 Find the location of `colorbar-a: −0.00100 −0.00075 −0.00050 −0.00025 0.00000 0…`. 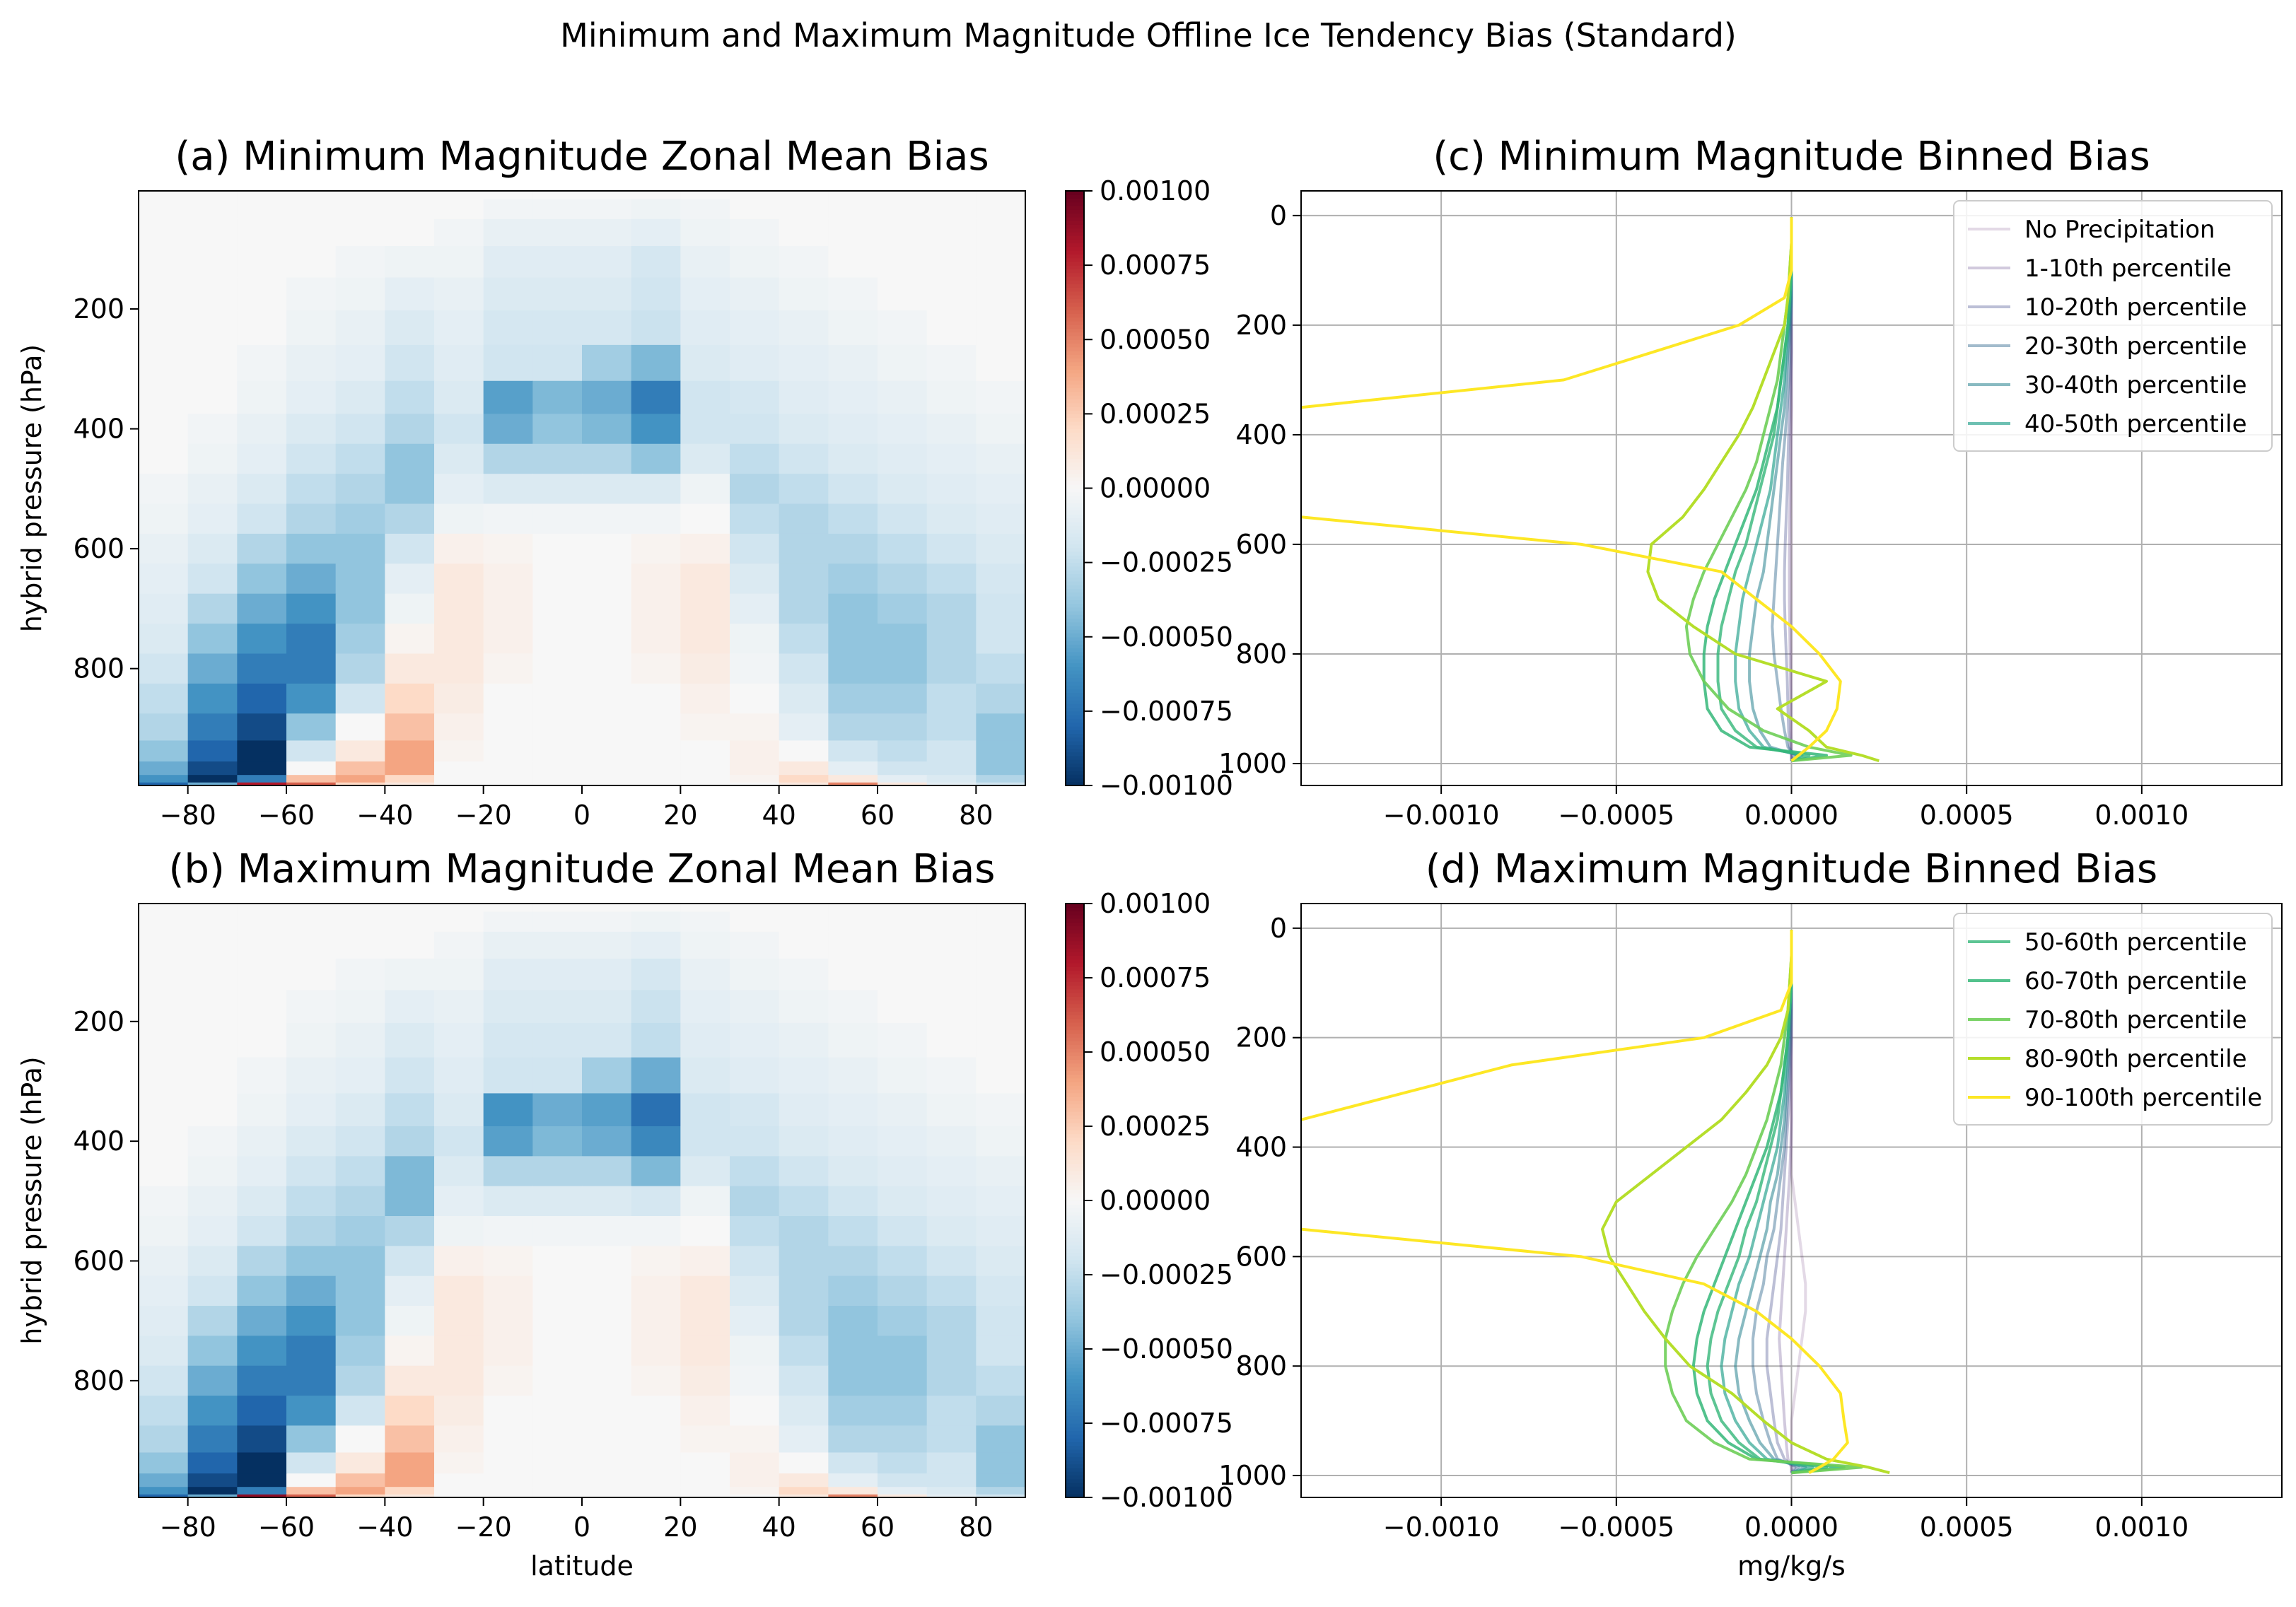

colorbar-a: −0.00100 −0.00075 −0.00050 −0.00025 0.00000 0… is located at coordinates (1149, 488).